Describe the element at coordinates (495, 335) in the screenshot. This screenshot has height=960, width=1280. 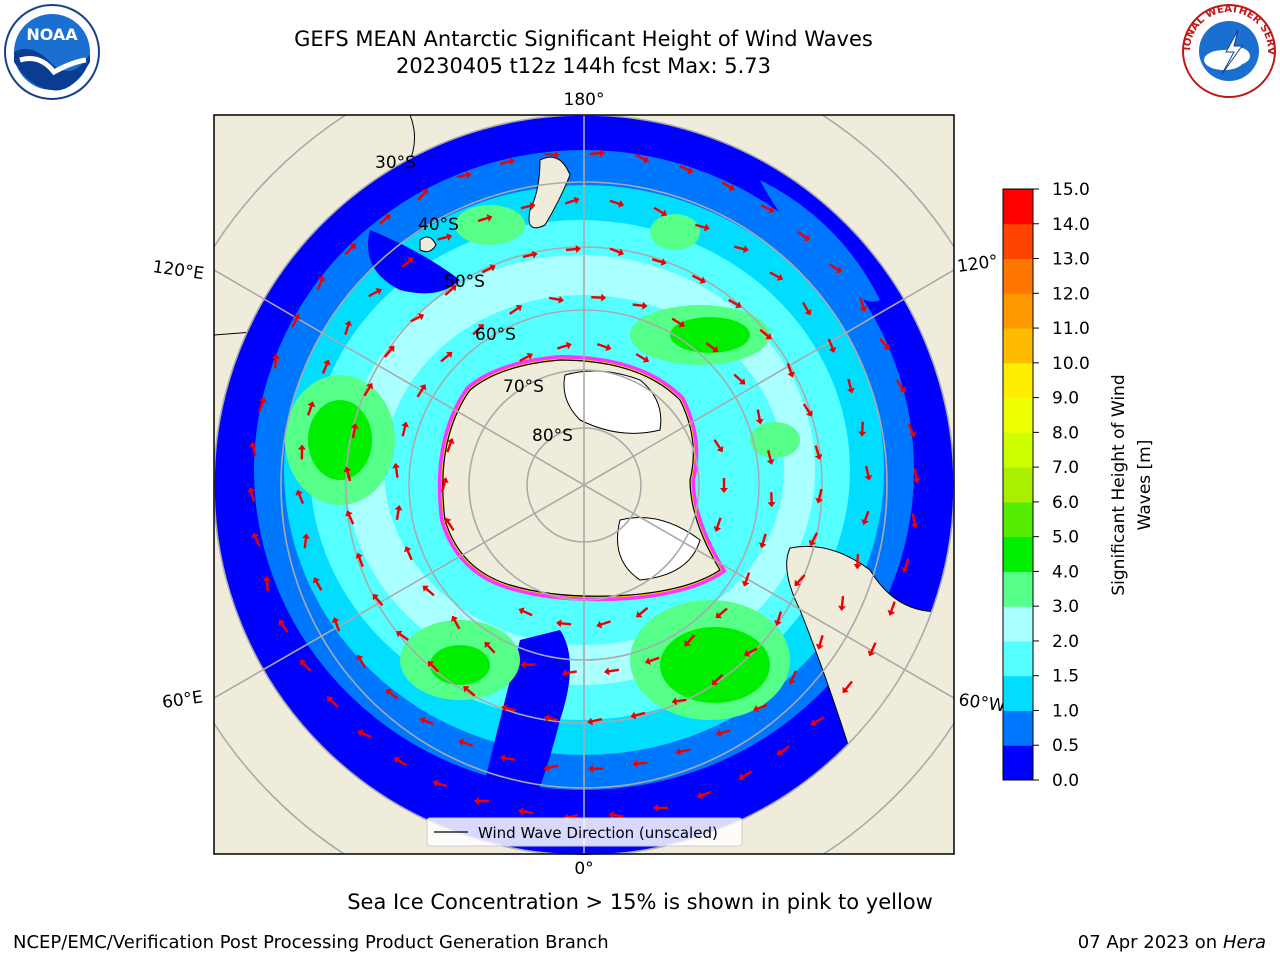
I see `lat-label-60s: 60°S` at that location.